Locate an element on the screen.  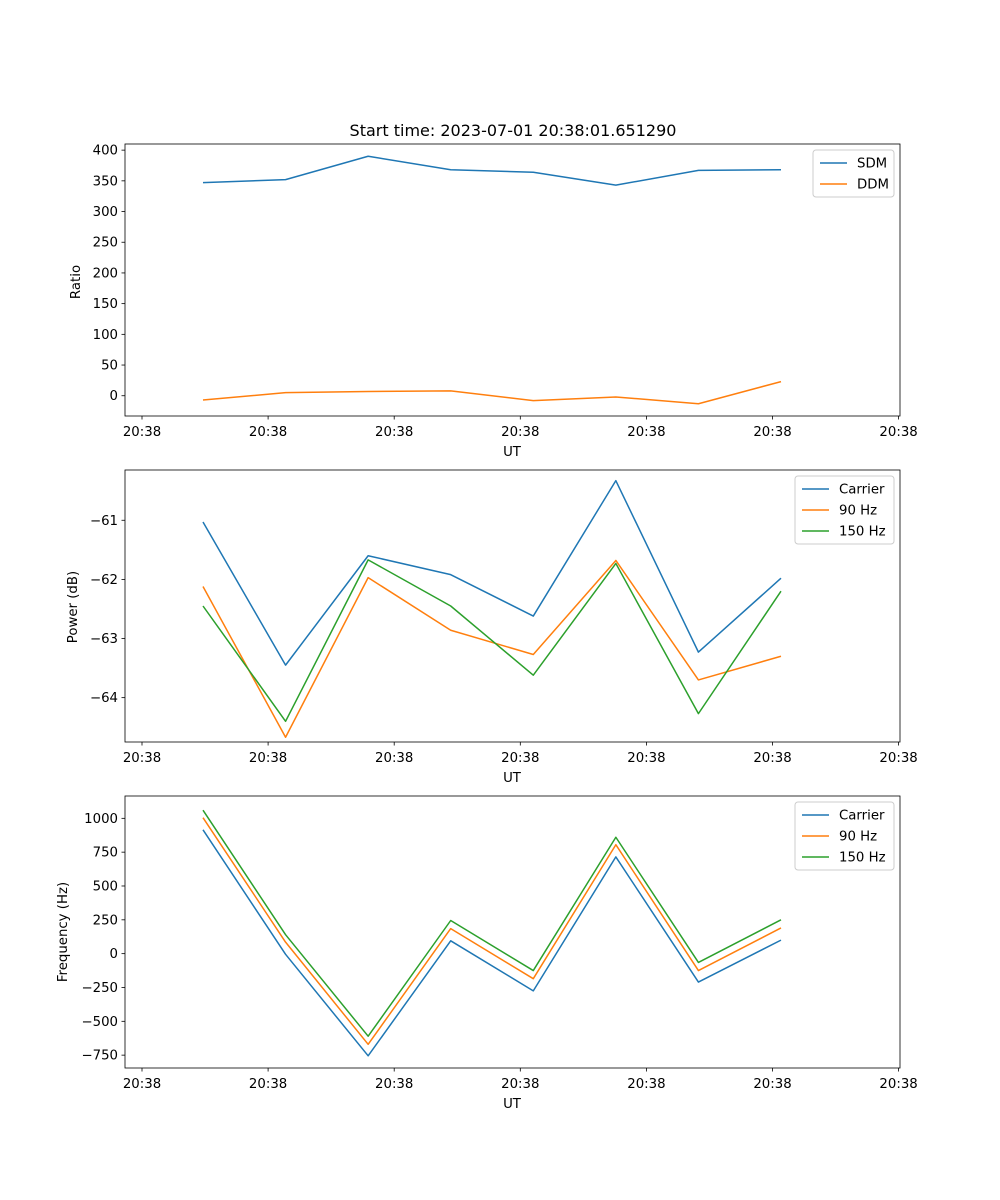
series-line-sdm is located at coordinates (491, 170).